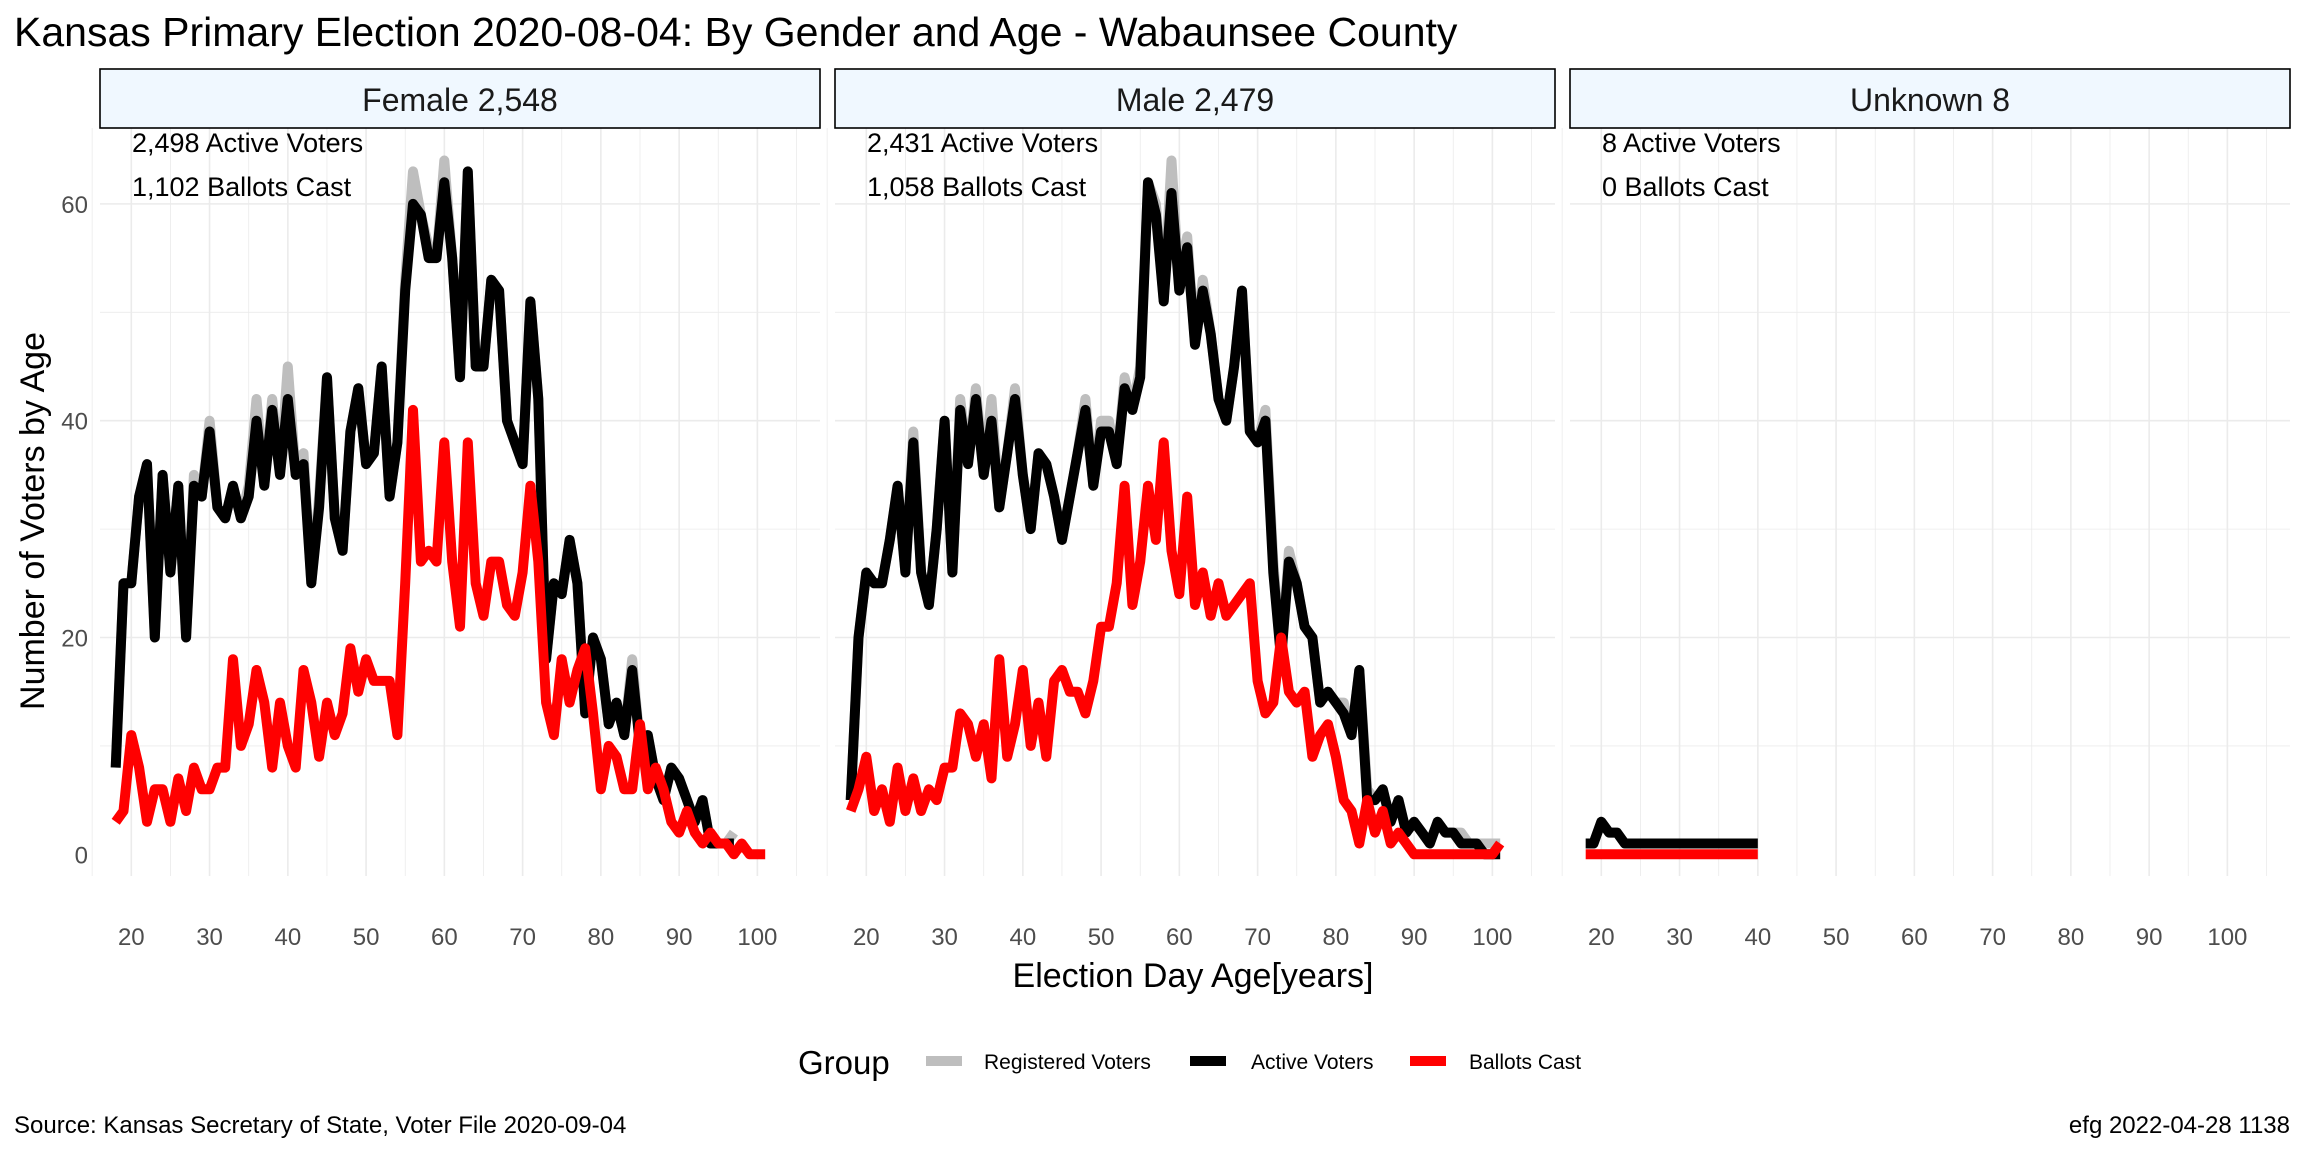 The width and height of the screenshot is (2304, 1152). Describe the element at coordinates (522, 937) in the screenshot. I see `x-tick-label-female: 70` at that location.